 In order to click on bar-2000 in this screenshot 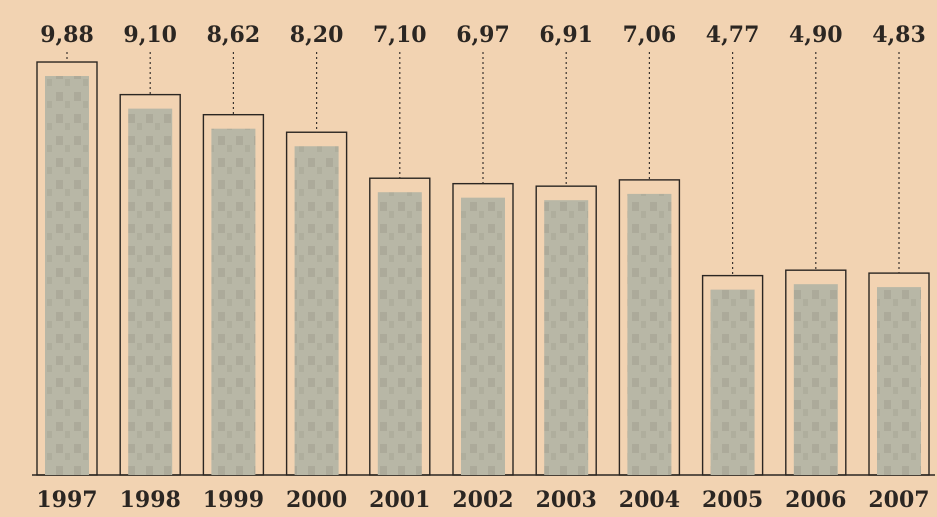, I will do `click(316, 311)`.